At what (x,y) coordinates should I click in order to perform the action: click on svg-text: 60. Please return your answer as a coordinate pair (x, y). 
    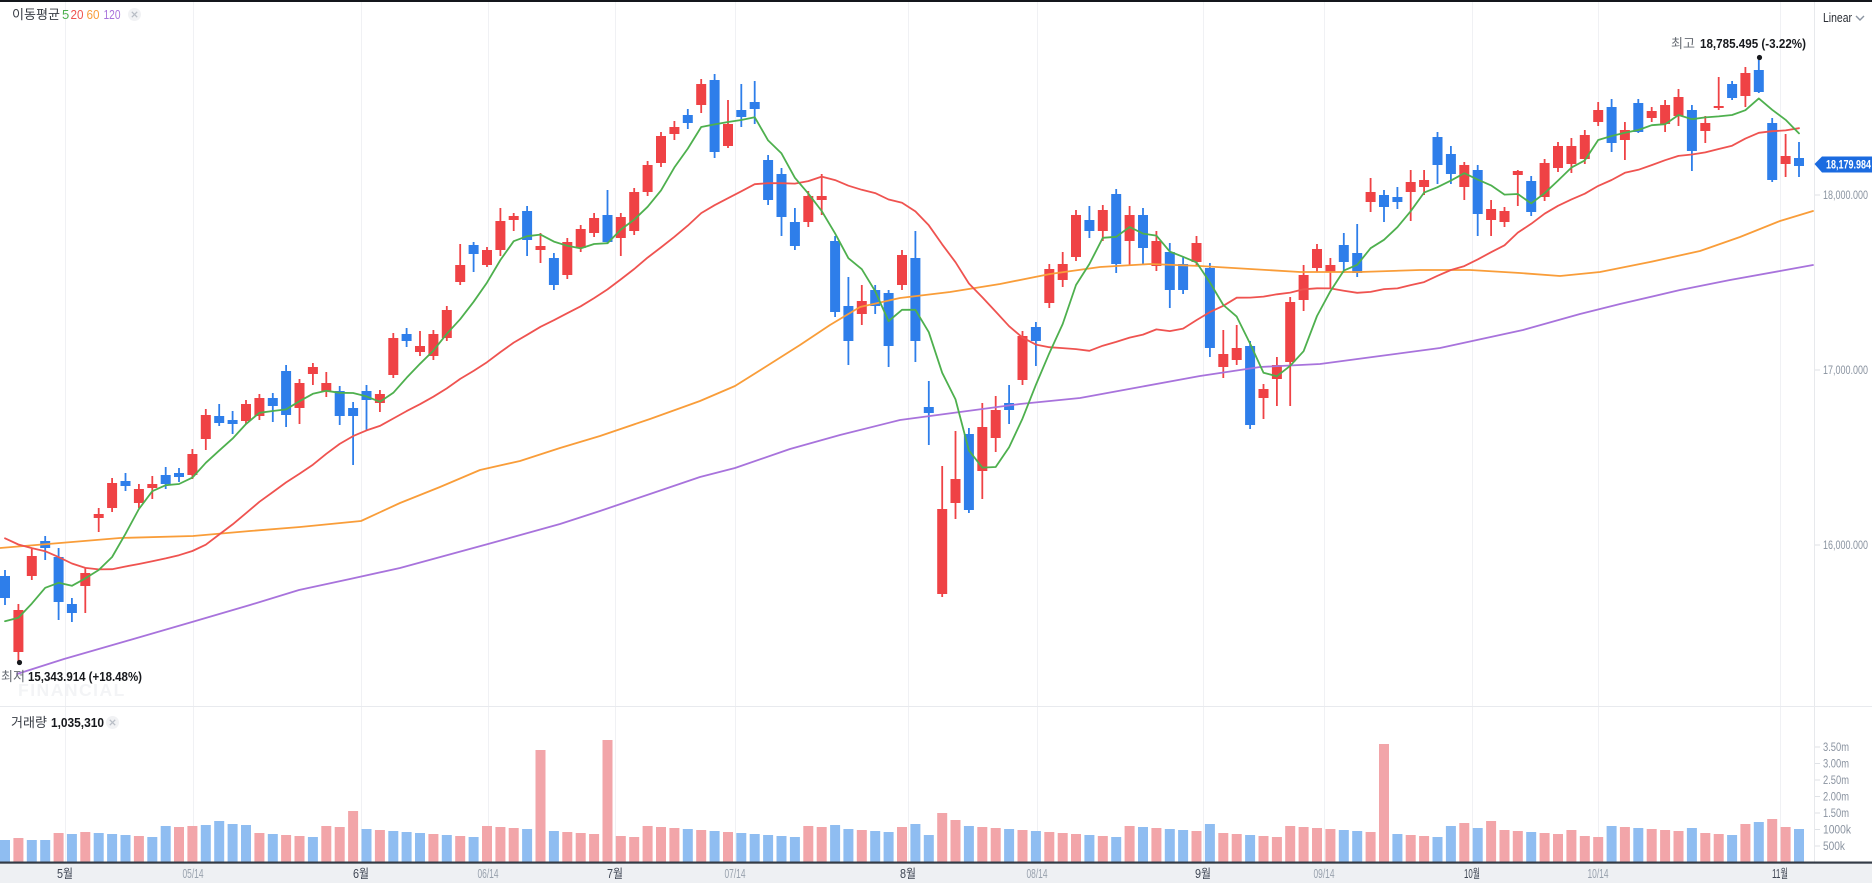
    Looking at the image, I should click on (93, 14).